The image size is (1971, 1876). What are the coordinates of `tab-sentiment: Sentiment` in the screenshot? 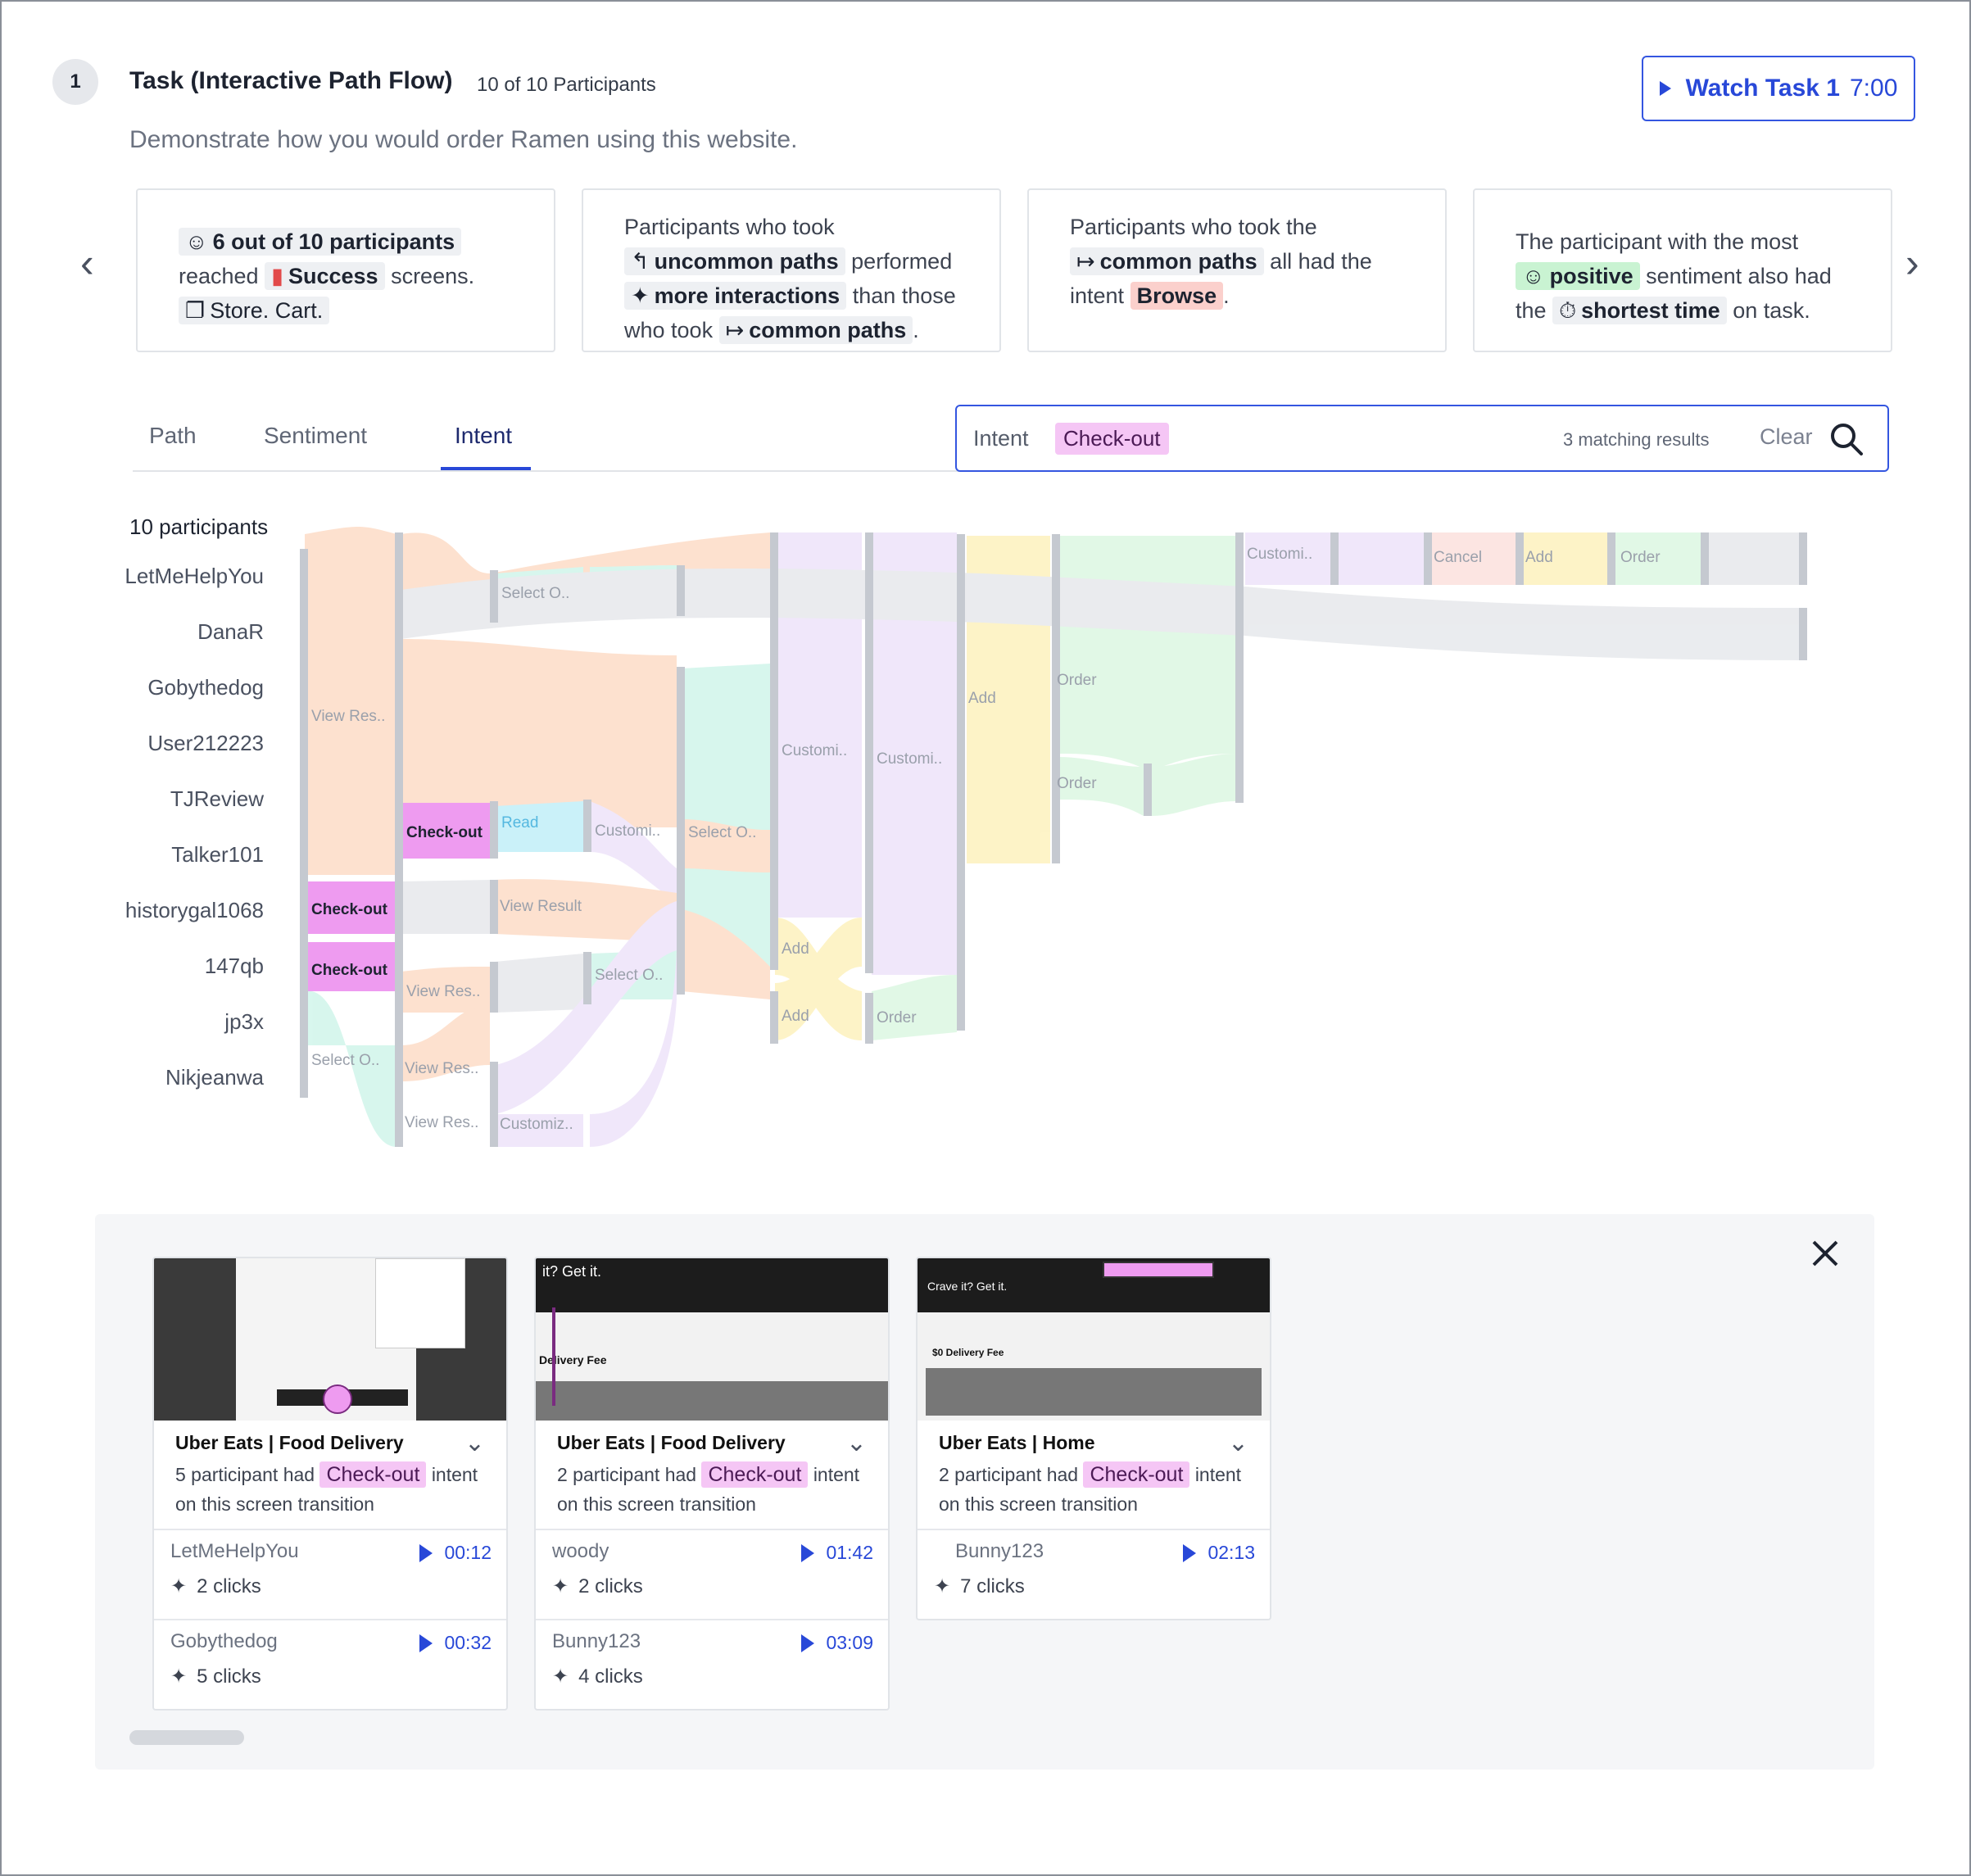 It's located at (316, 435).